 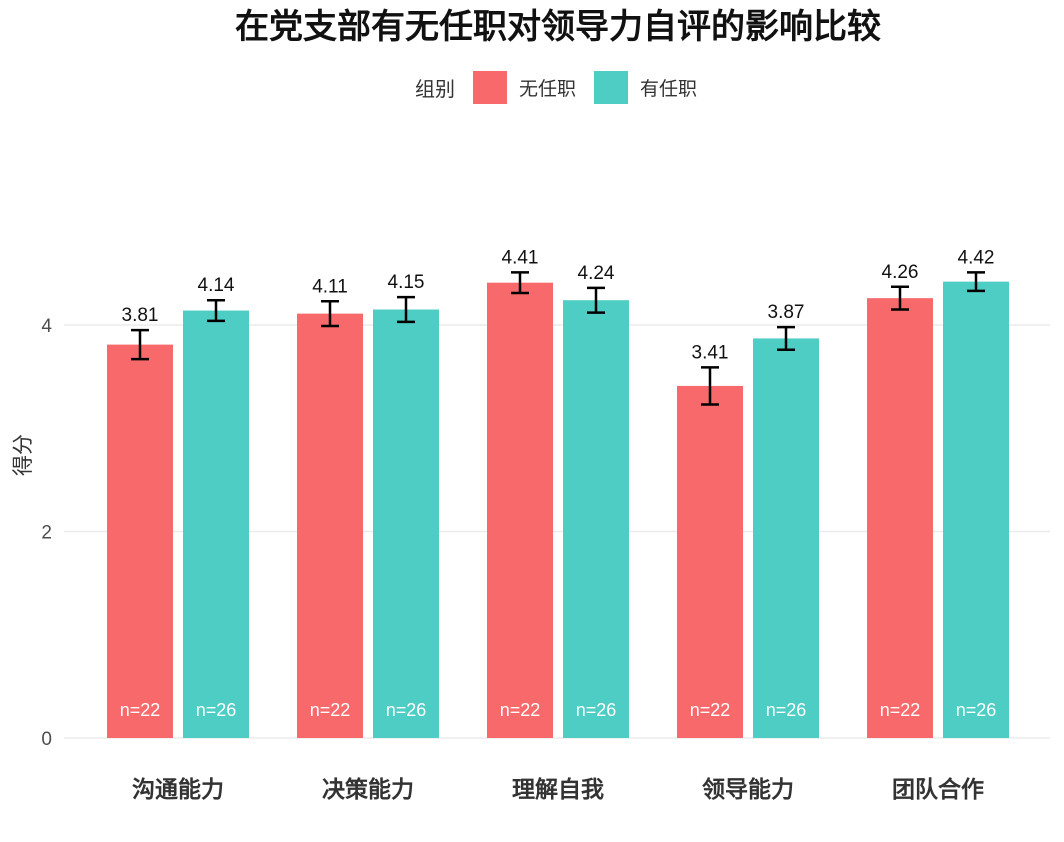 I want to click on value-label-0-1: 4.14, so click(x=216, y=285).